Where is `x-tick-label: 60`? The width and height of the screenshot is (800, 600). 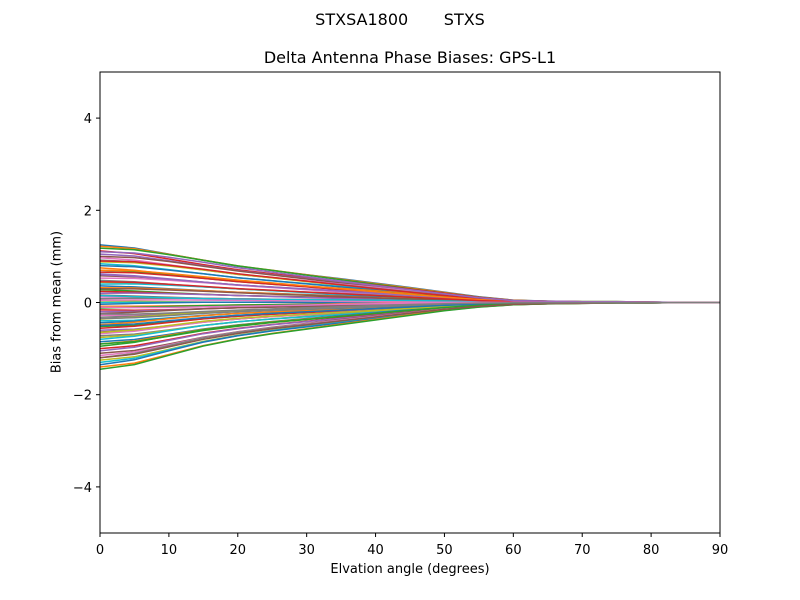 x-tick-label: 60 is located at coordinates (513, 550).